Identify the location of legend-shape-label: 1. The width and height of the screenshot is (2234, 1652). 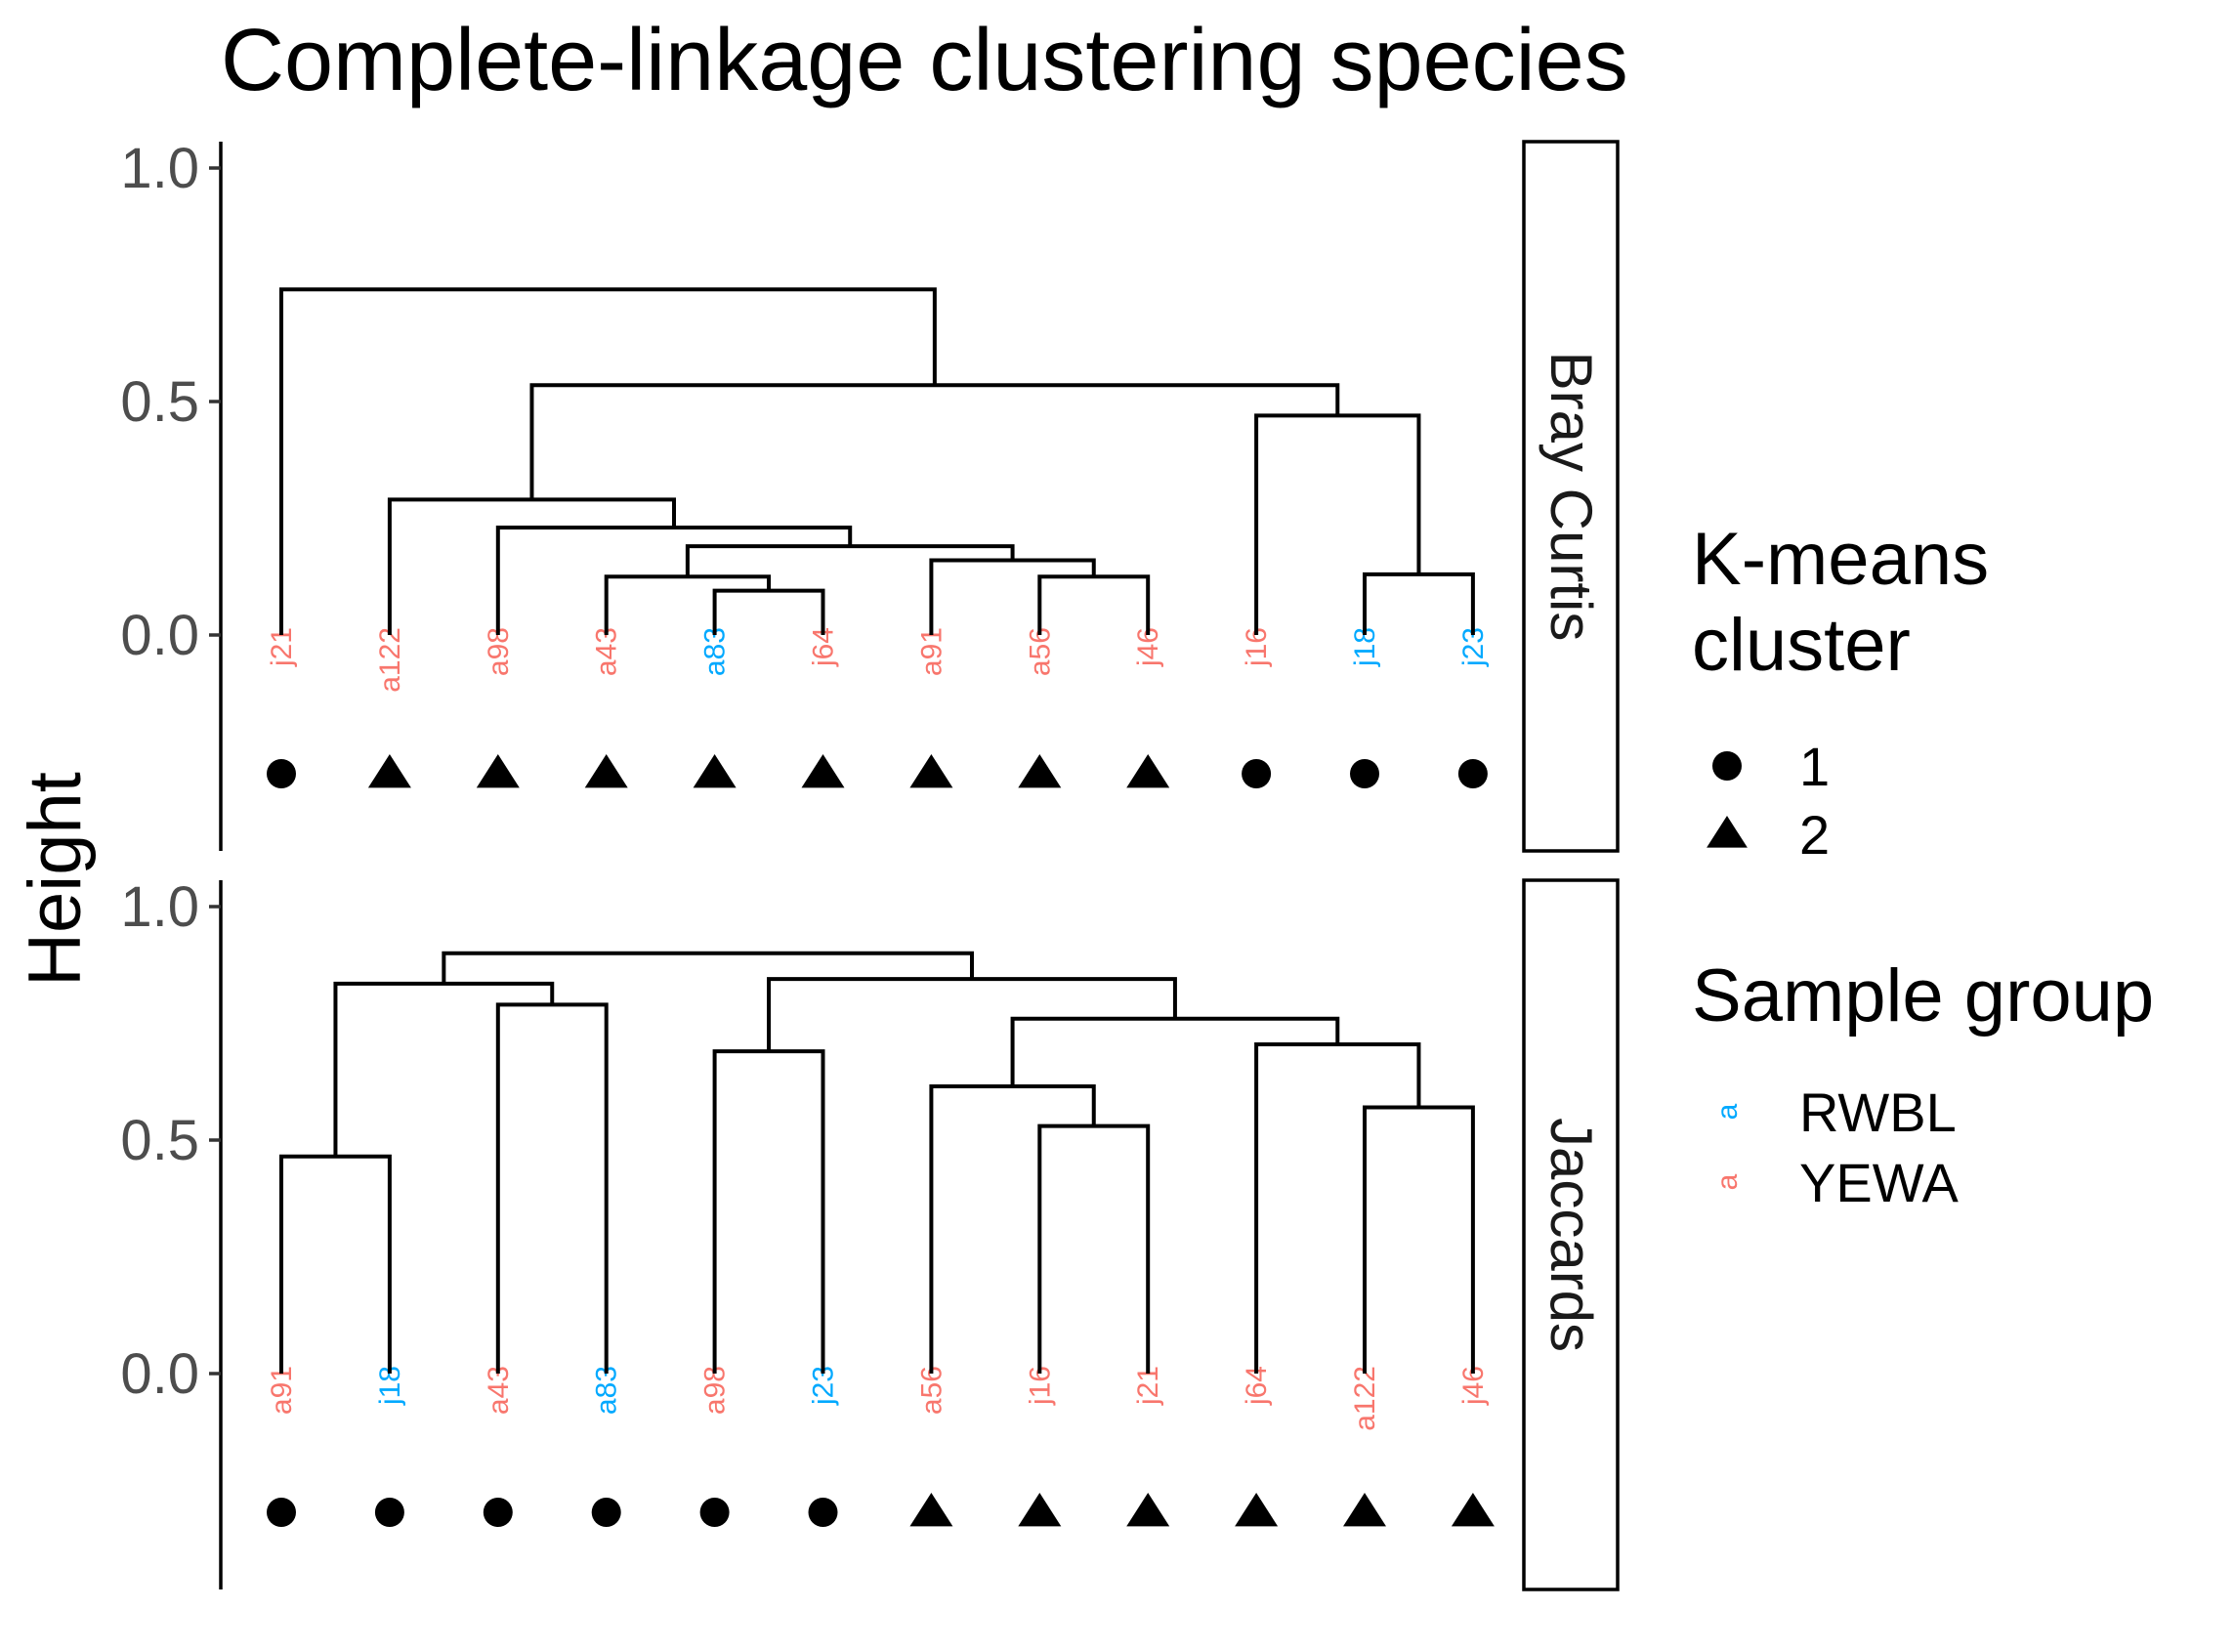
(1815, 766).